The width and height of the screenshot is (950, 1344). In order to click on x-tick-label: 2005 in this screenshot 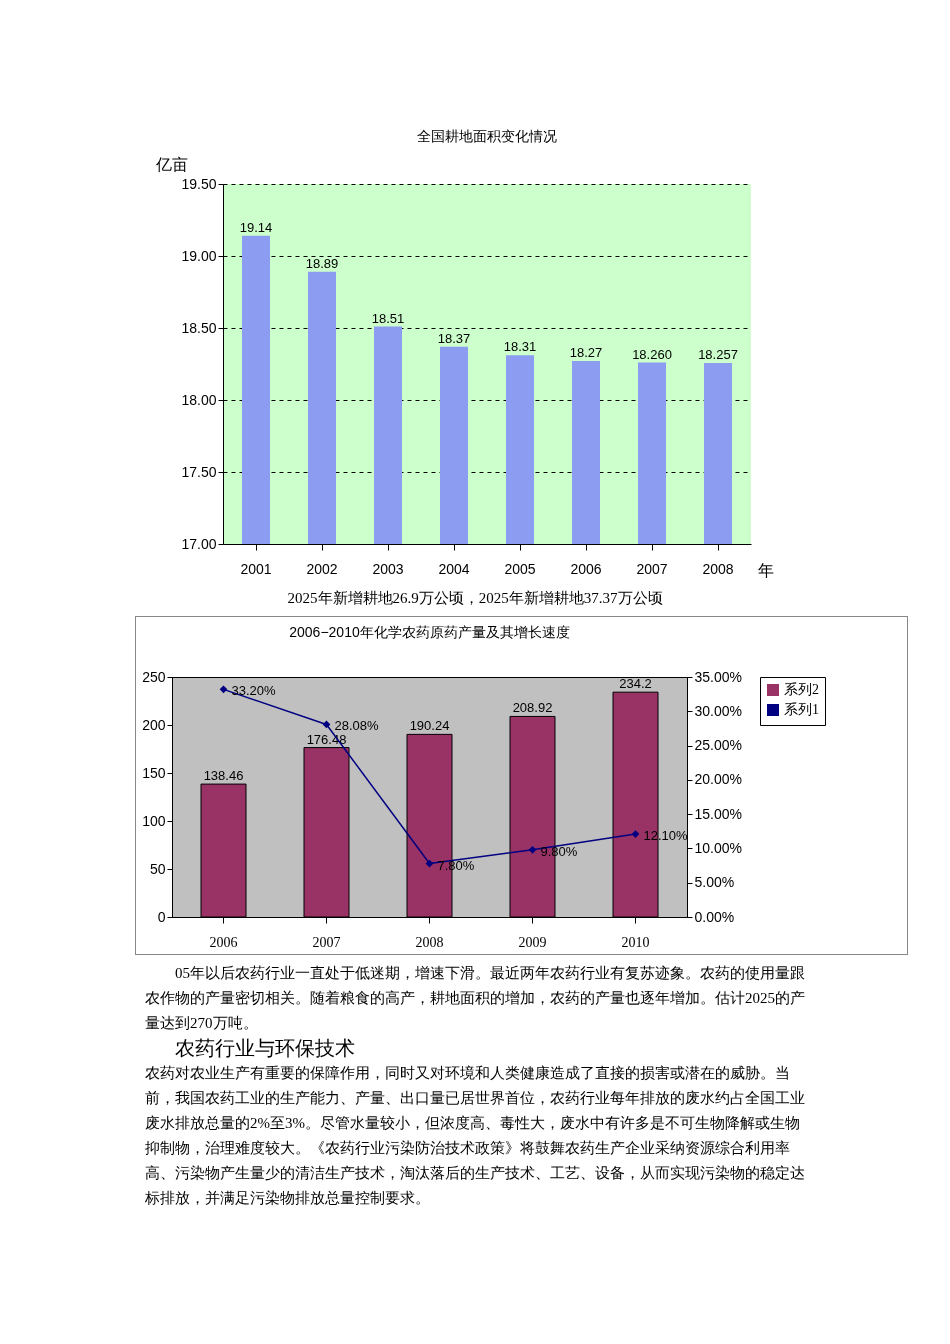, I will do `click(520, 568)`.